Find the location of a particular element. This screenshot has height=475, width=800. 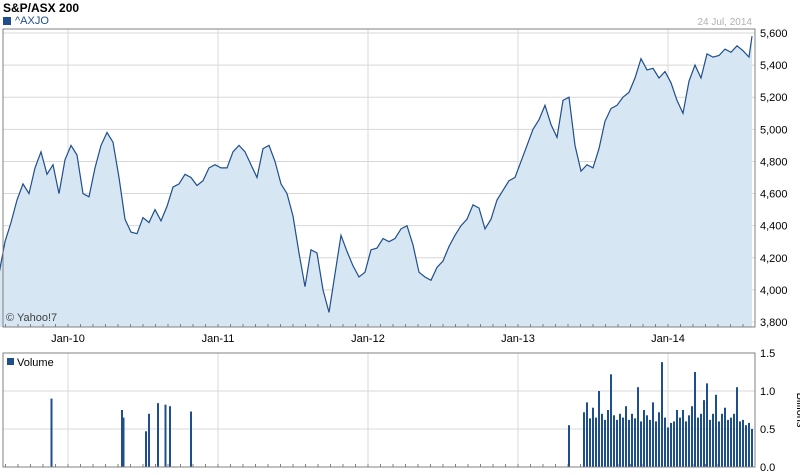

volume-legend-label: Volume is located at coordinates (35, 363).